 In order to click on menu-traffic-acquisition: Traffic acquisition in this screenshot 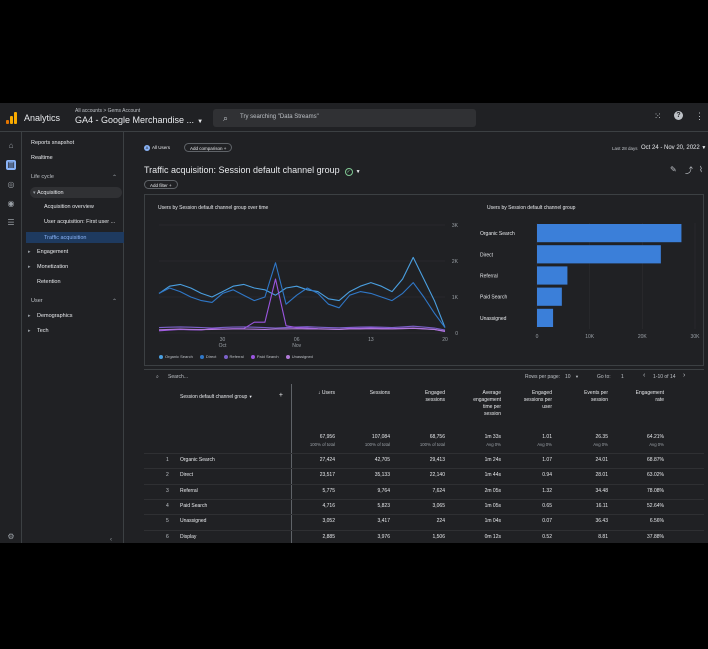, I will do `click(75, 237)`.